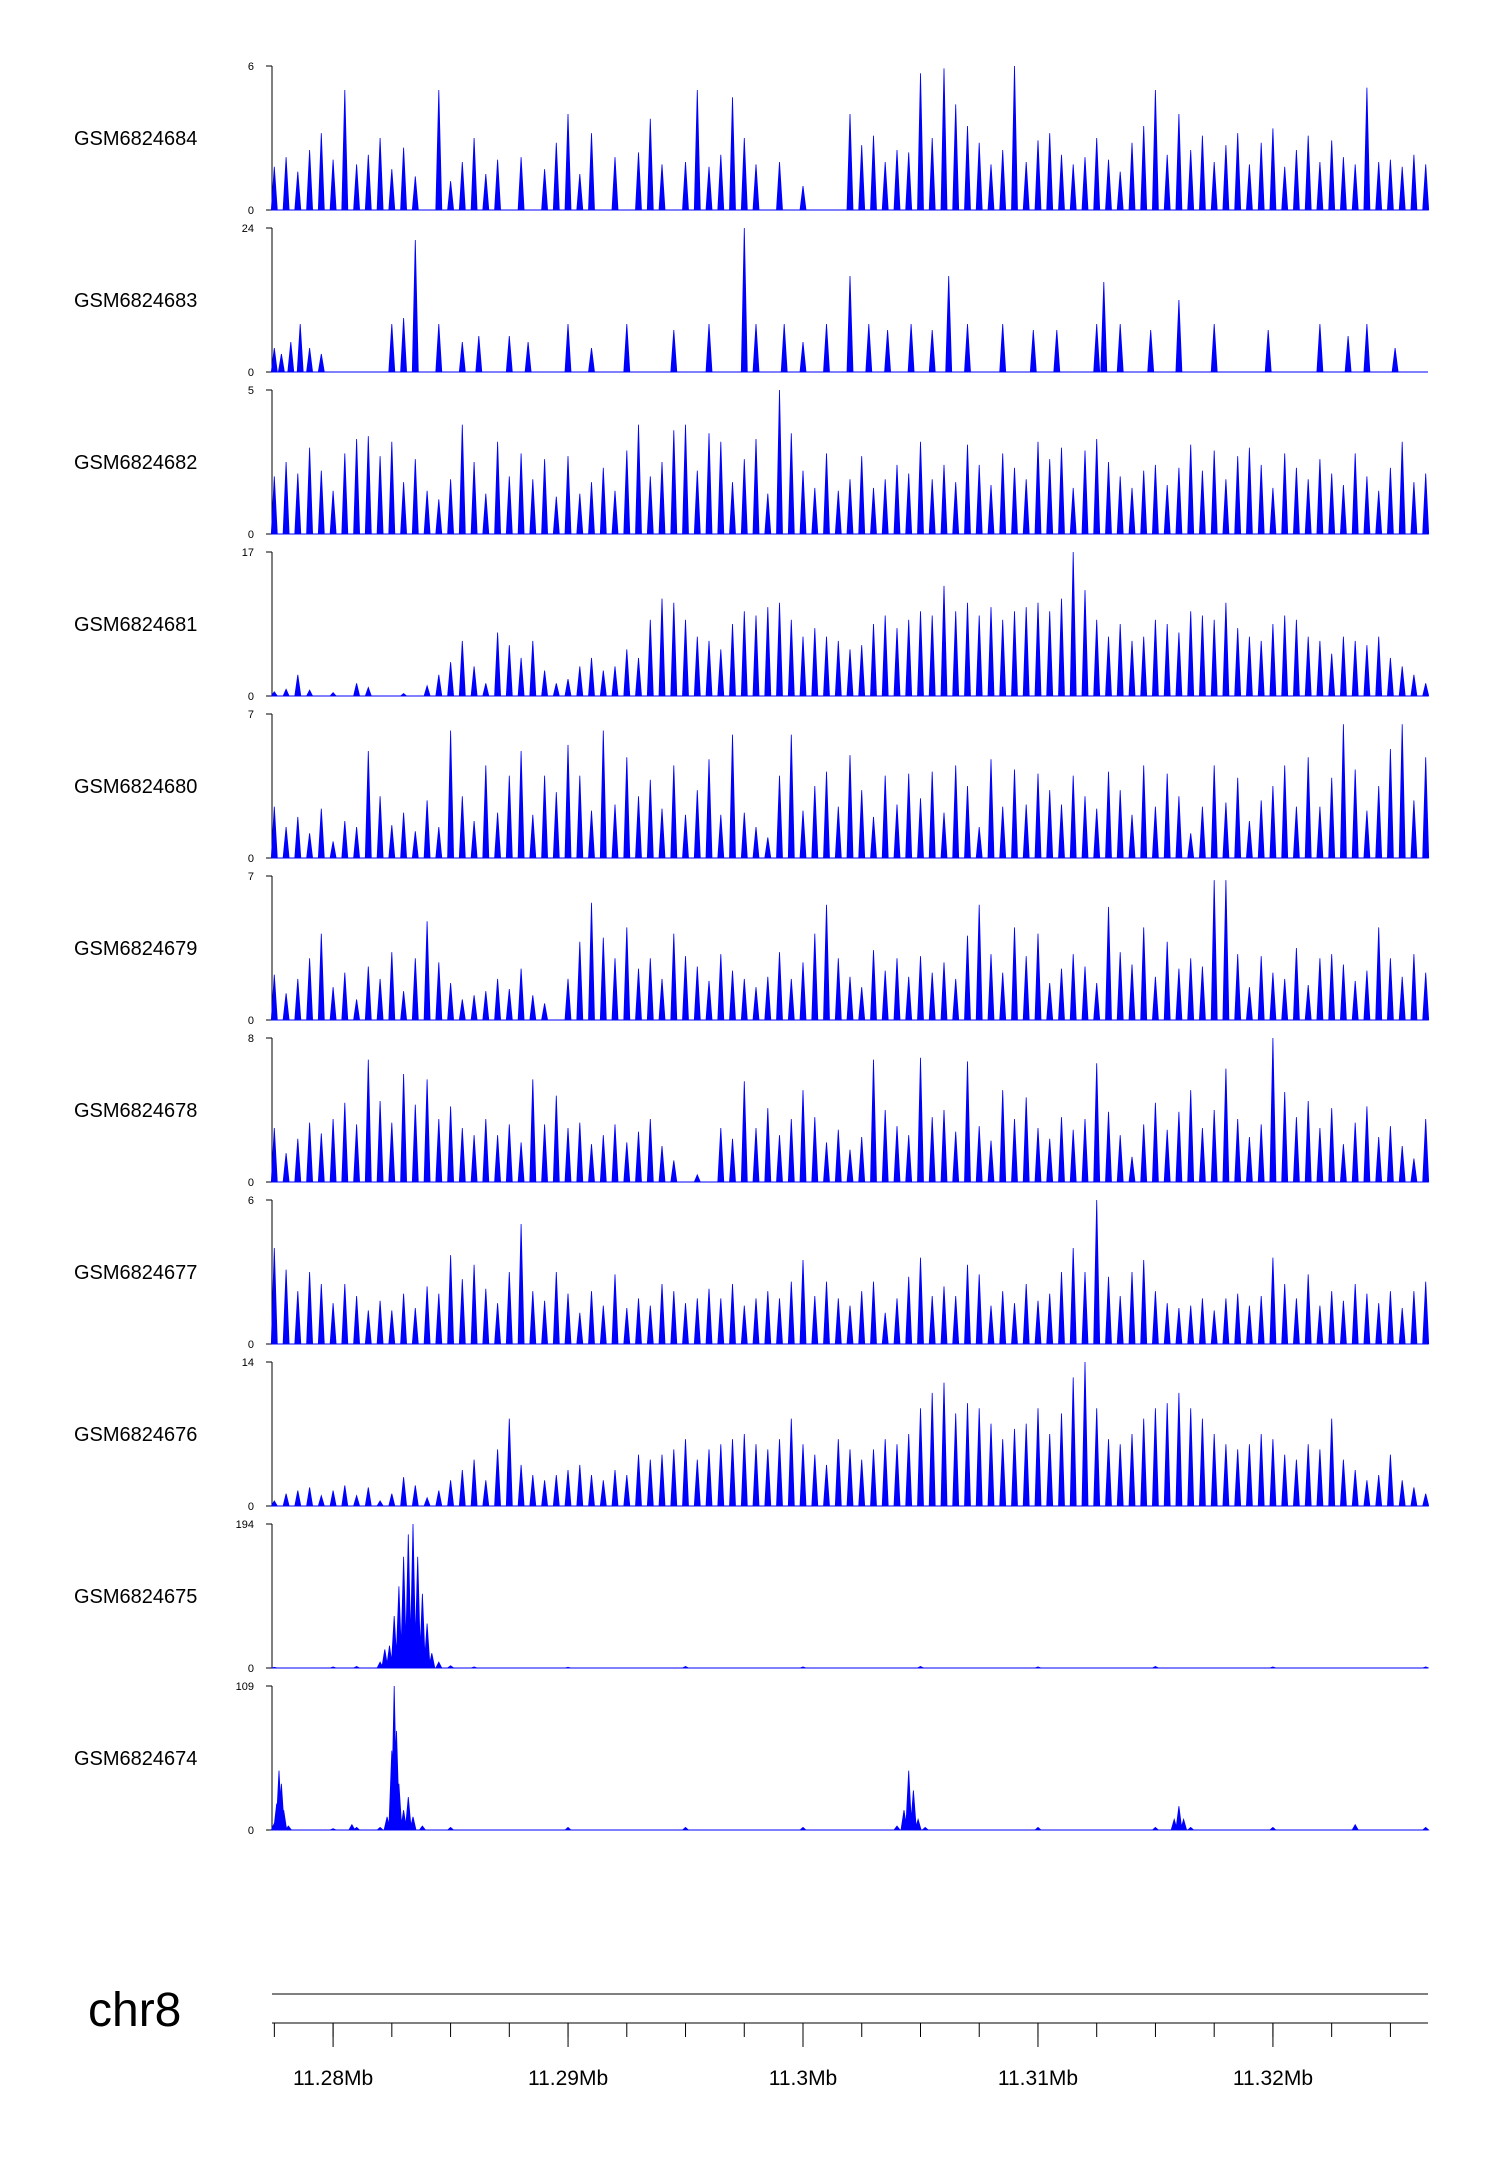 Image resolution: width=1500 pixels, height=2170 pixels. Describe the element at coordinates (245, 1687) in the screenshot. I see `y-max-label: 109` at that location.